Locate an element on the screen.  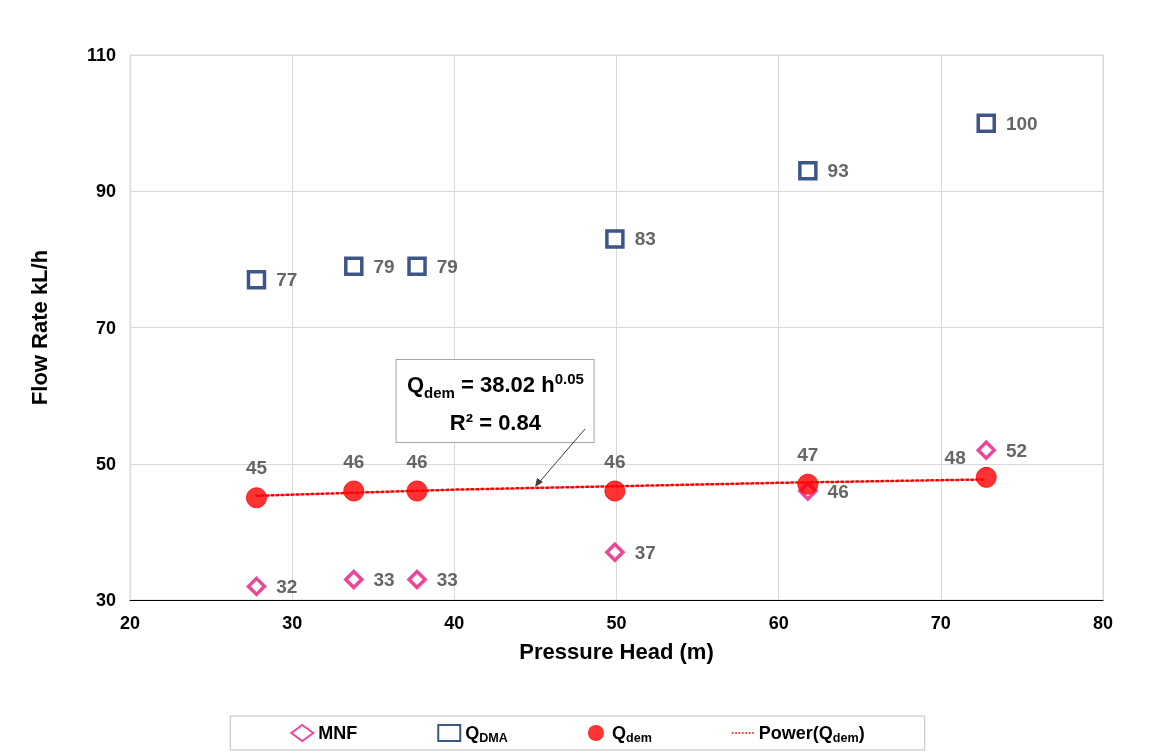
legend-label: MNF is located at coordinates (338, 733).